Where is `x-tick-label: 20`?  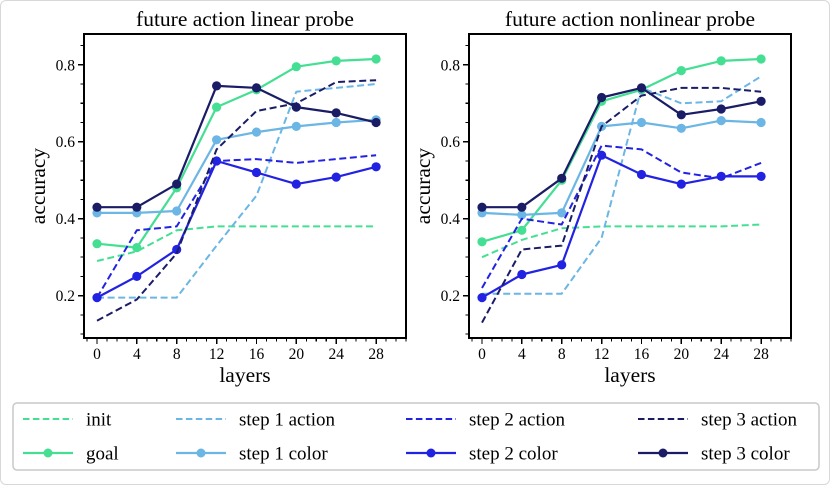
x-tick-label: 20 is located at coordinates (297, 354).